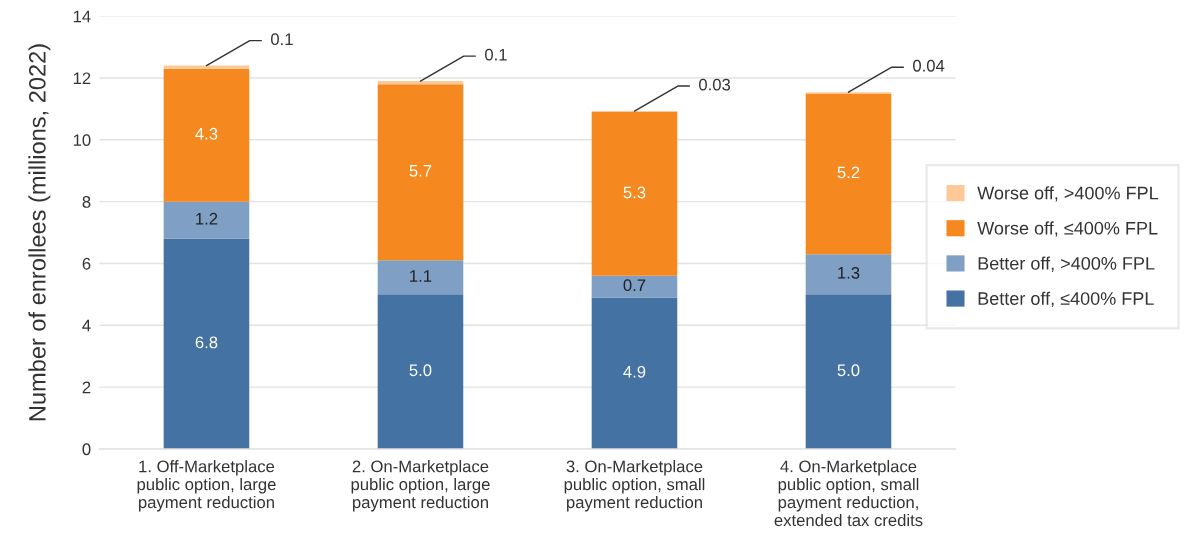 The width and height of the screenshot is (1184, 557). I want to click on x-tick-label: 1. Off-Marketplace public option, large payment reduction, so click(206, 486).